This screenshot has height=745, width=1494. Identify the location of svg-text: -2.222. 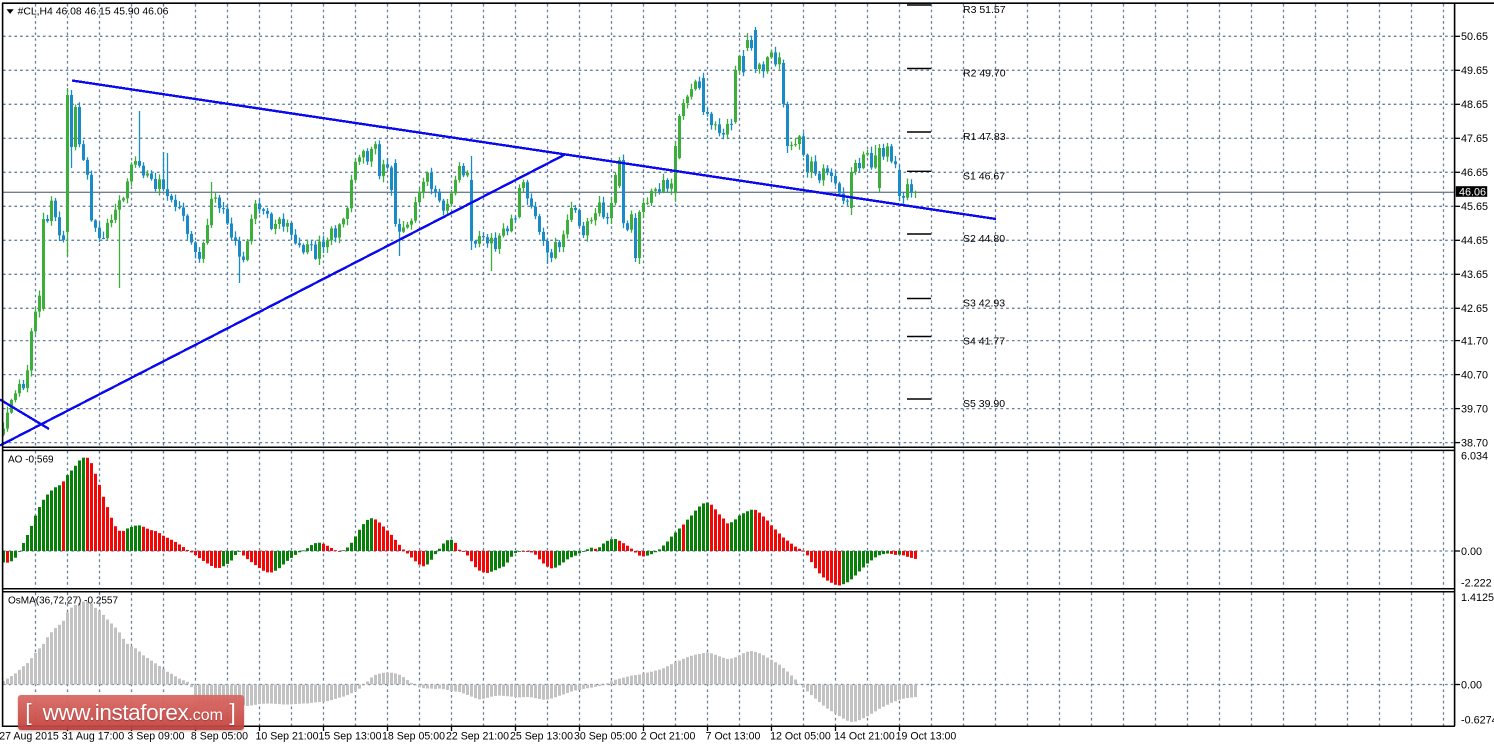
(1476, 583).